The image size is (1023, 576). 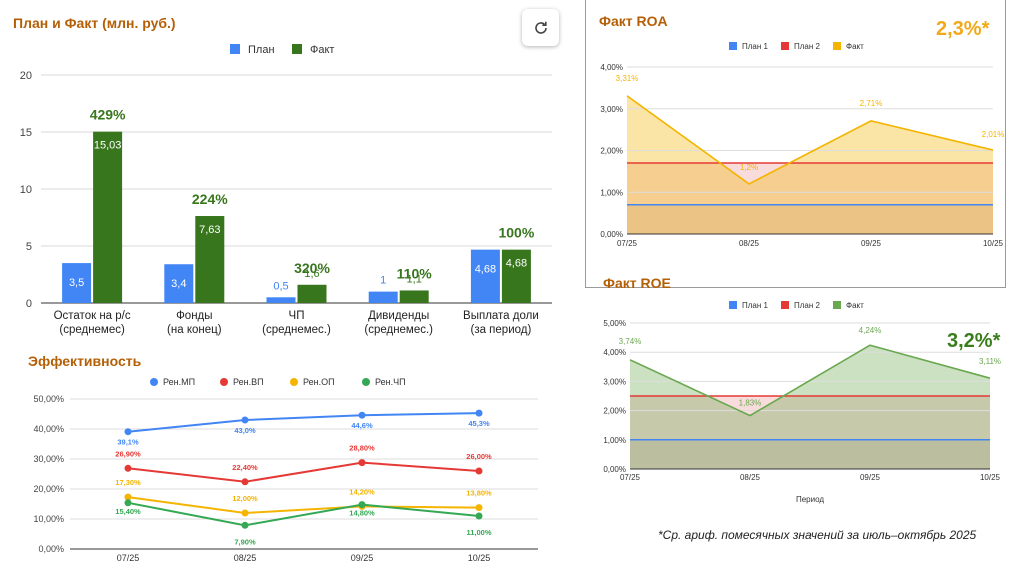 I want to click on fact-percent-label: 429%, so click(x=108, y=115).